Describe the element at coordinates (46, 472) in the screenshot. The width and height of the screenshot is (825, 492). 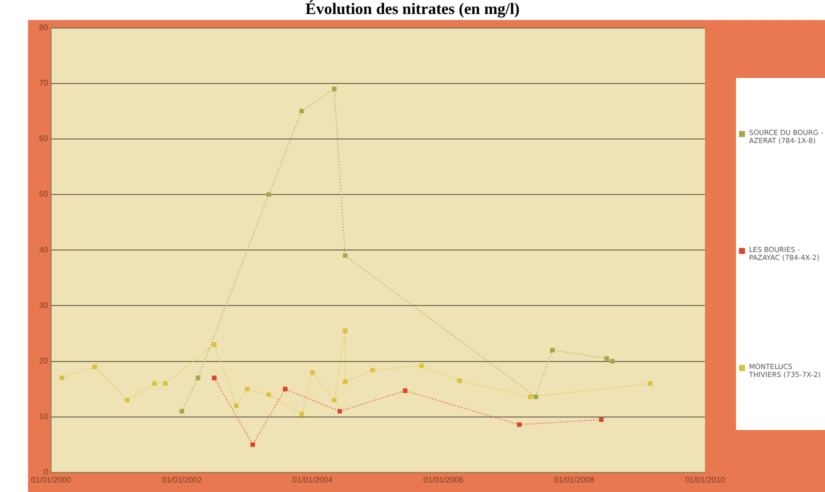
I see `y-tick-label: 0` at that location.